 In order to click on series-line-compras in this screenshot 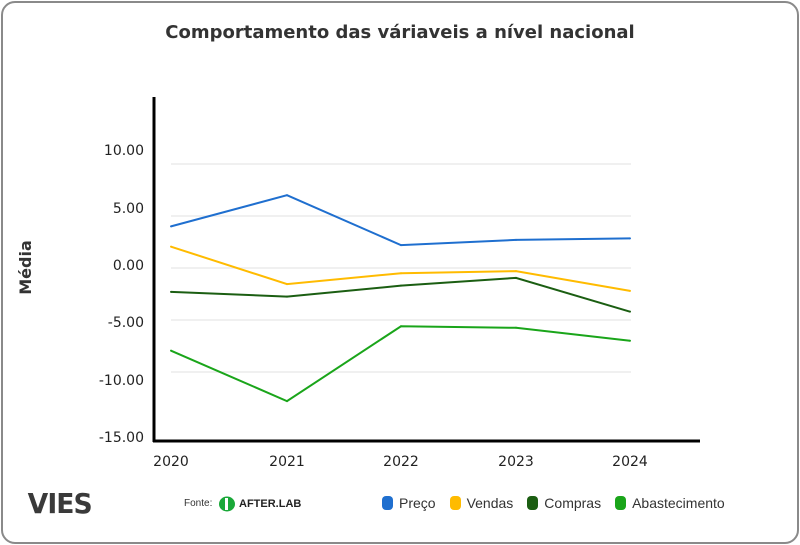, I will do `click(400, 294)`.